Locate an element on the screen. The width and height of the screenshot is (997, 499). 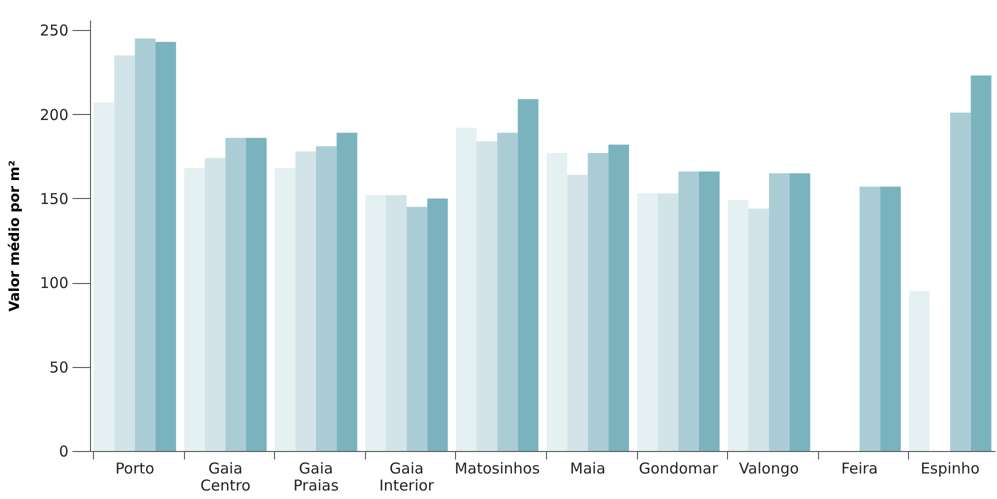
y-tick-label: 50 is located at coordinates (58, 367).